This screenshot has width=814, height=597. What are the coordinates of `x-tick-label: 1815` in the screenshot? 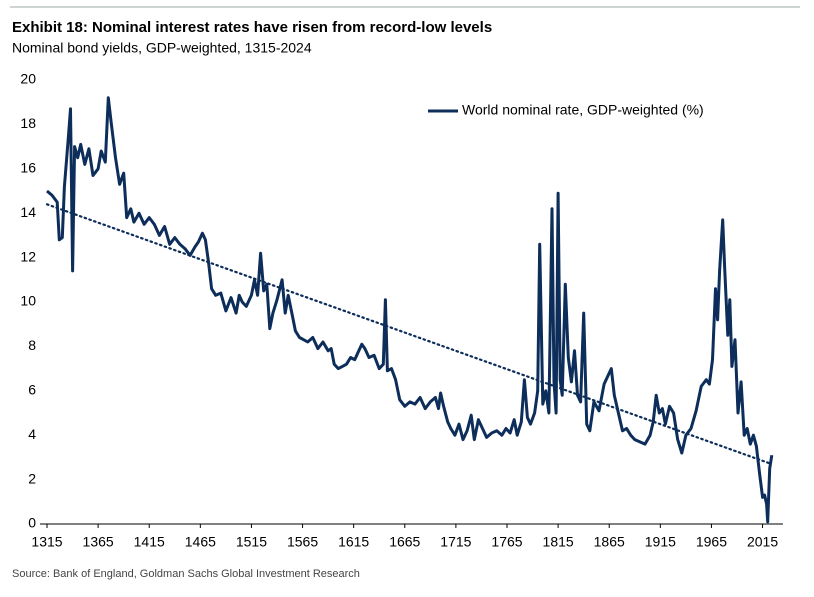 It's located at (558, 542).